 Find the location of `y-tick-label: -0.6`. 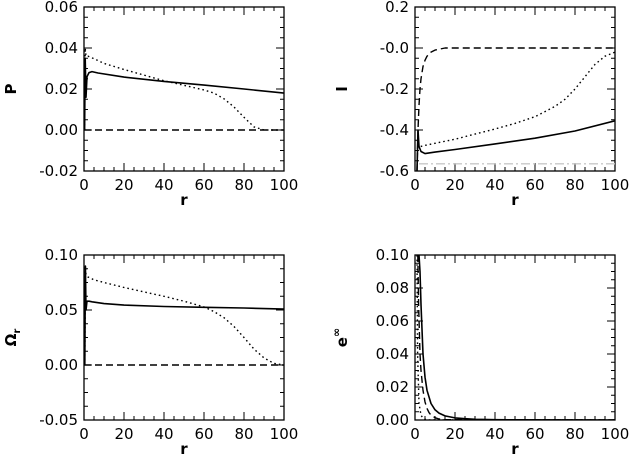

y-tick-label: -0.6 is located at coordinates (394, 171).